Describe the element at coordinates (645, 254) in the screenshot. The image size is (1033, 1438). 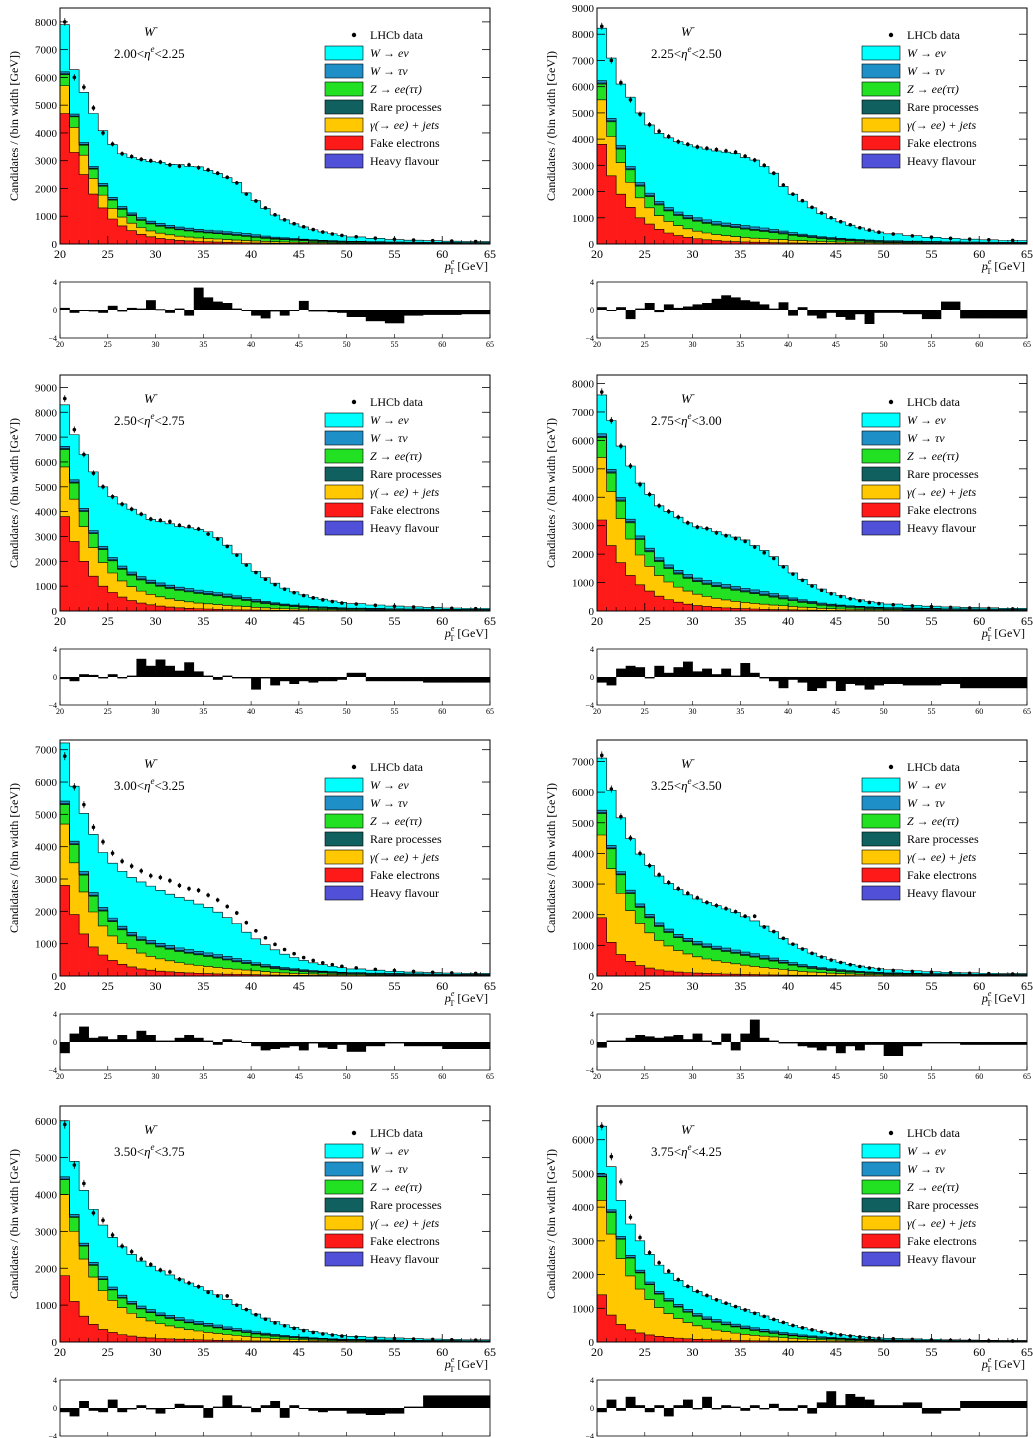
I see `x-tick-label: 25` at that location.